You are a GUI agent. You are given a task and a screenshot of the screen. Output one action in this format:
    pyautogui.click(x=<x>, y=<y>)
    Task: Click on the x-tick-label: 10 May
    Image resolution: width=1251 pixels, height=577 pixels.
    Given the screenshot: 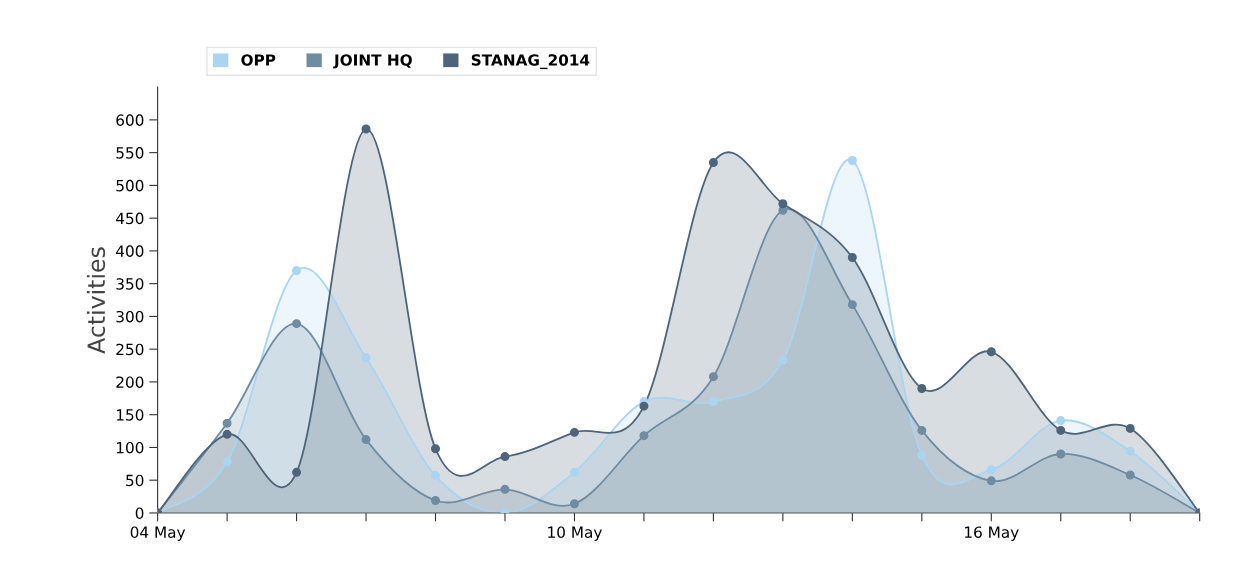 What is the action you would take?
    pyautogui.click(x=575, y=533)
    